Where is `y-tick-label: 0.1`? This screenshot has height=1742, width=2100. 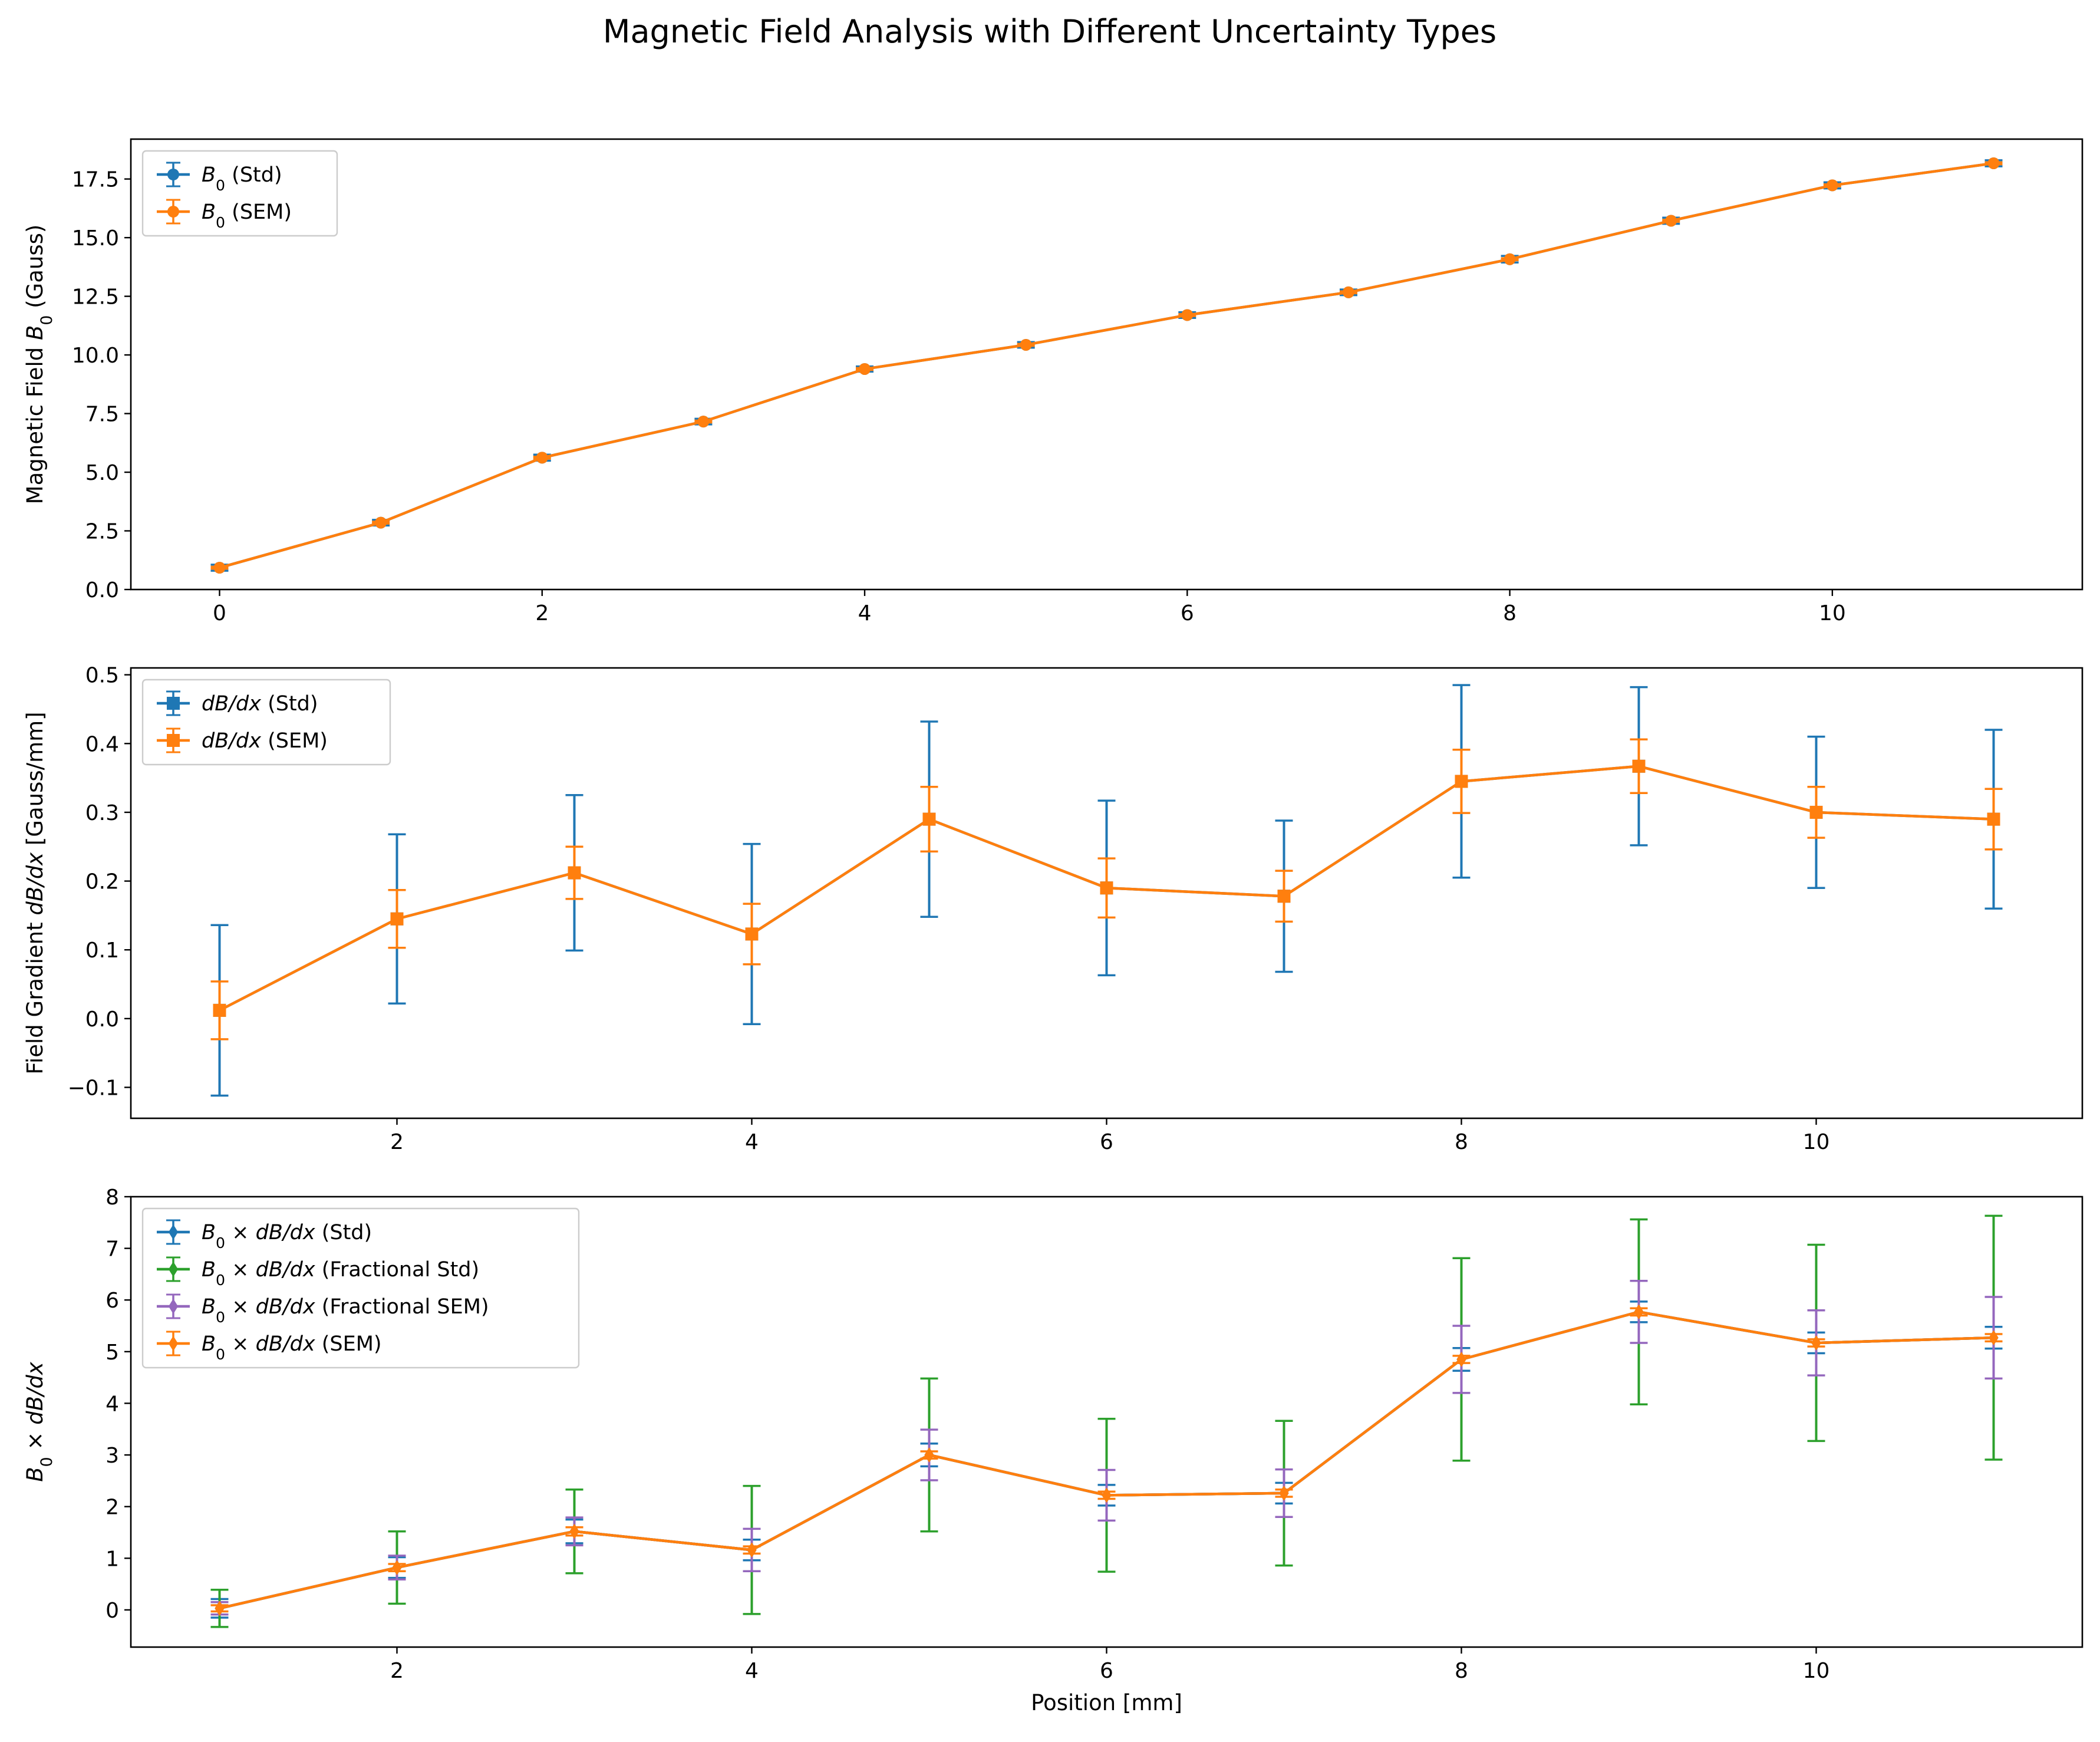 y-tick-label: 0.1 is located at coordinates (102, 951).